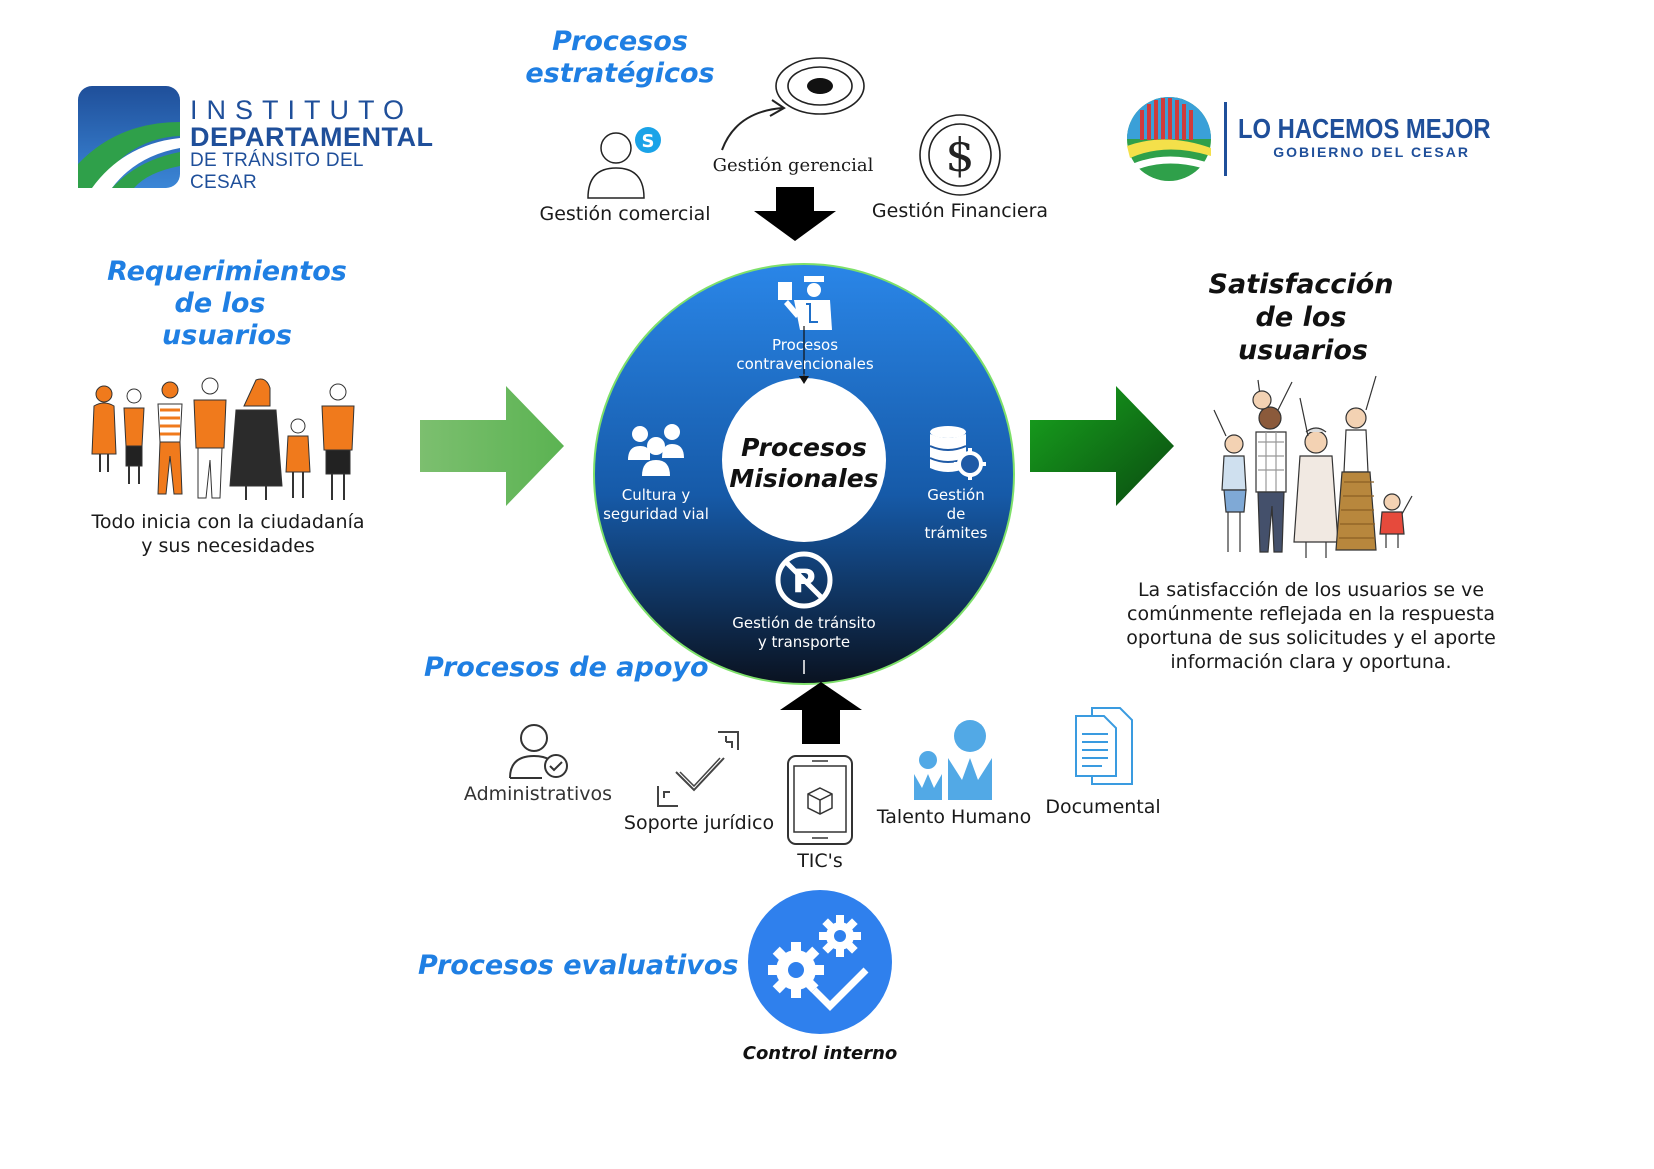  I want to click on database-gear-icon, so click(957, 453).